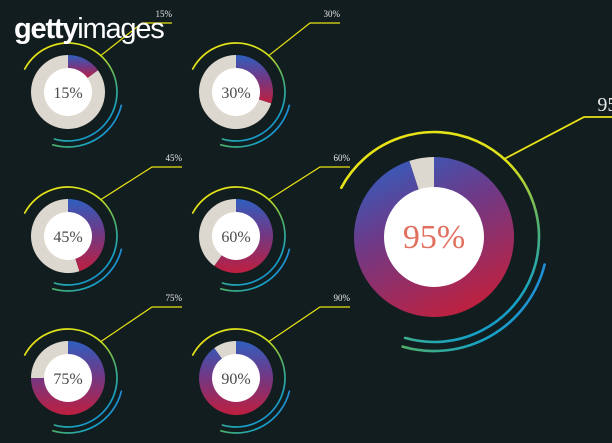 The image size is (612, 443). I want to click on callout-label: 30%, so click(332, 14).